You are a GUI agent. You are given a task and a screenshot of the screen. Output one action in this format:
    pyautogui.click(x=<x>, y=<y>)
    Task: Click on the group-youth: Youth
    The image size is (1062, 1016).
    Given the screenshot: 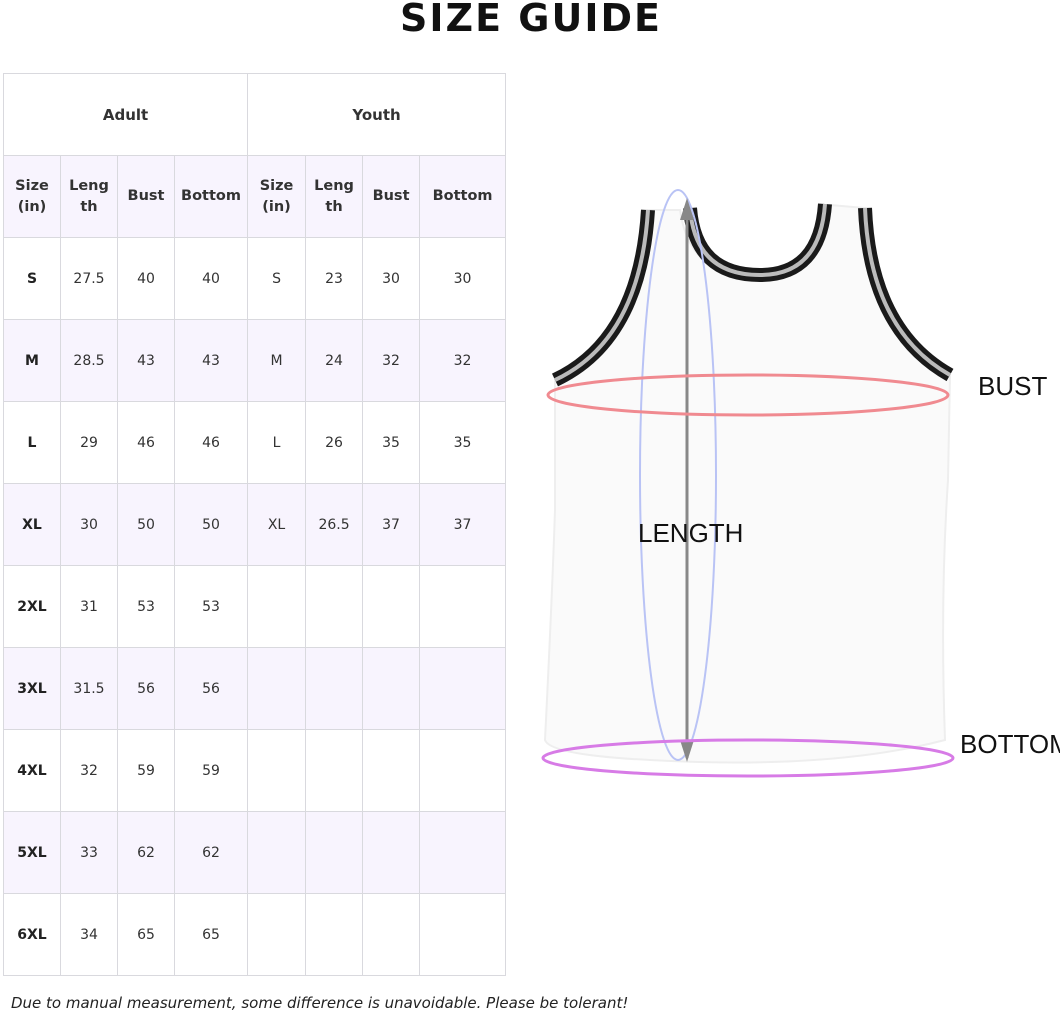 What is the action you would take?
    pyautogui.click(x=377, y=114)
    